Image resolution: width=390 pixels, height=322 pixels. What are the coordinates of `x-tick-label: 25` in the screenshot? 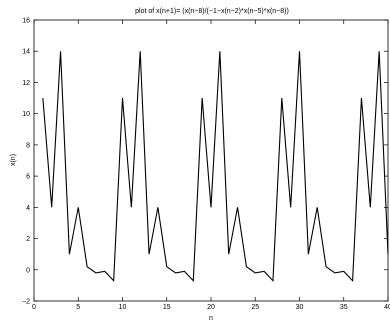 It's located at (255, 307).